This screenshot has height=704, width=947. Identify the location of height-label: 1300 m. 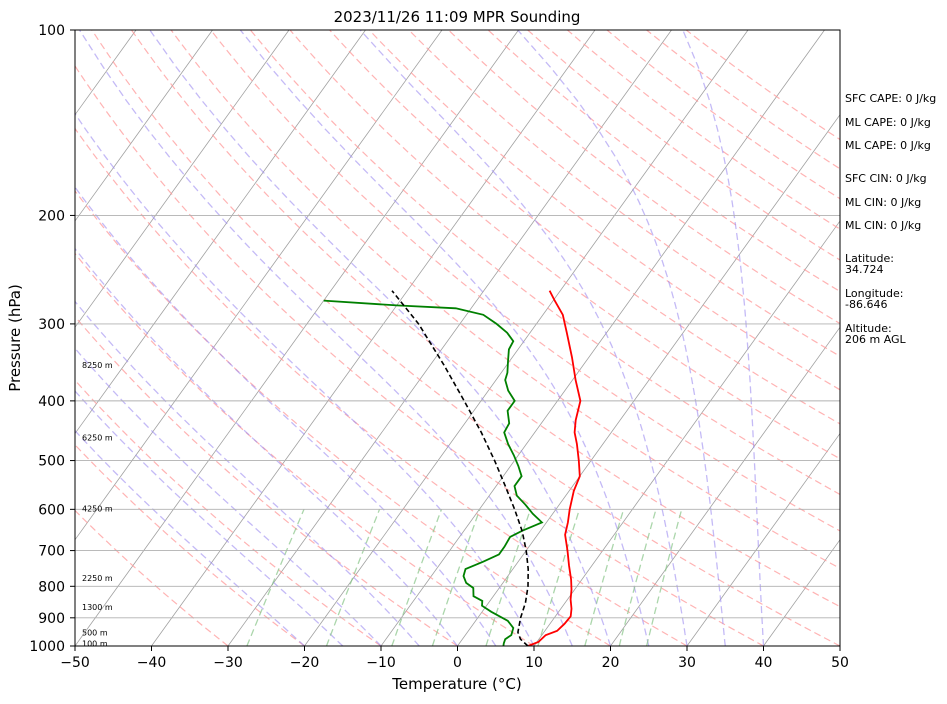
(97, 607).